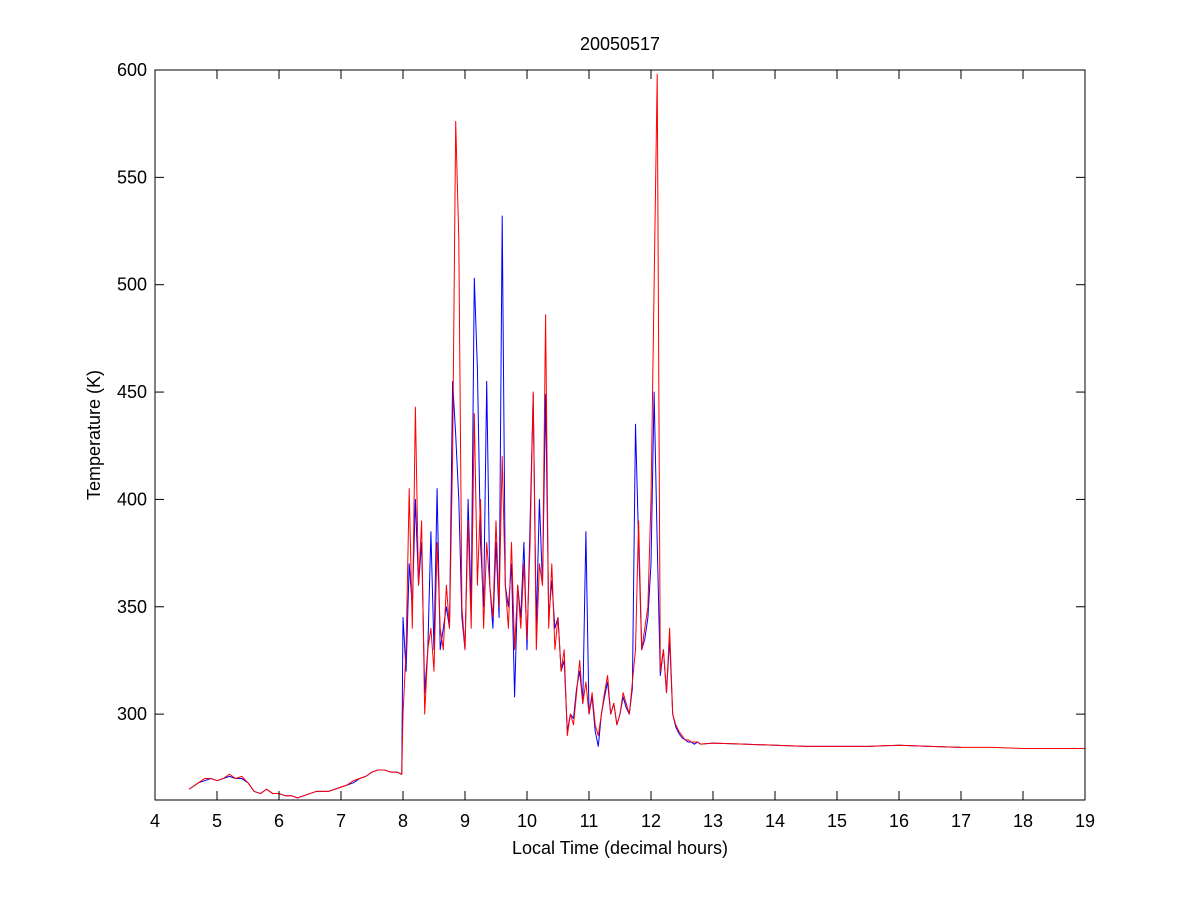  Describe the element at coordinates (132, 392) in the screenshot. I see `y-tick-label: 450` at that location.